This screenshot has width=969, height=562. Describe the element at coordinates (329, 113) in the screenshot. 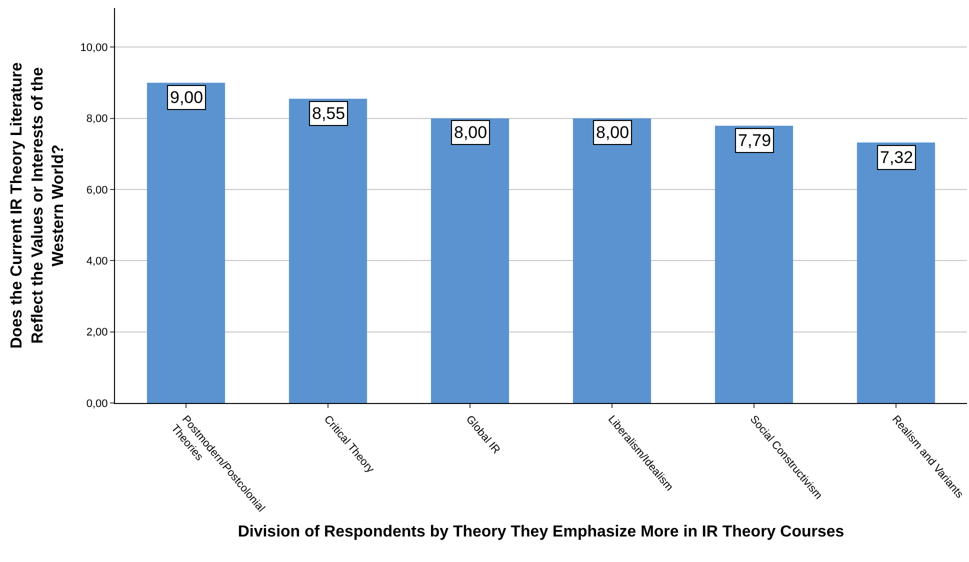

I see `data-label: 8,55` at that location.